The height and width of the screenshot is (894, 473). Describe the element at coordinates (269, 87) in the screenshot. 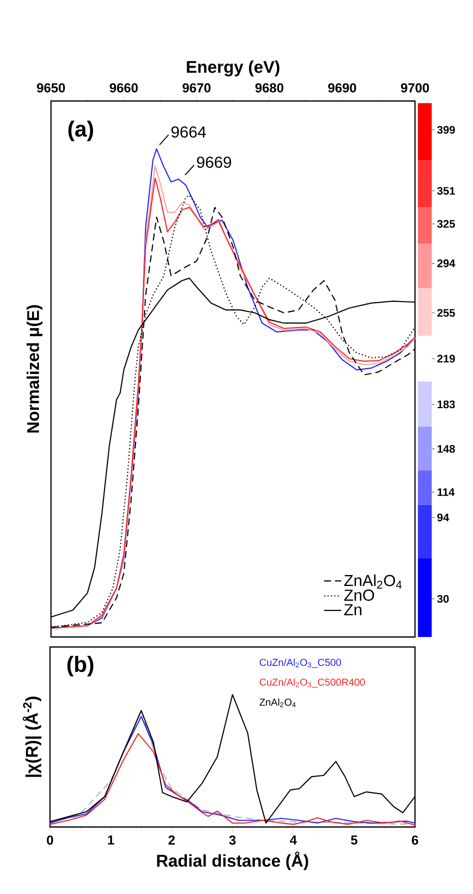

I see `x-tick-label: 9680` at that location.